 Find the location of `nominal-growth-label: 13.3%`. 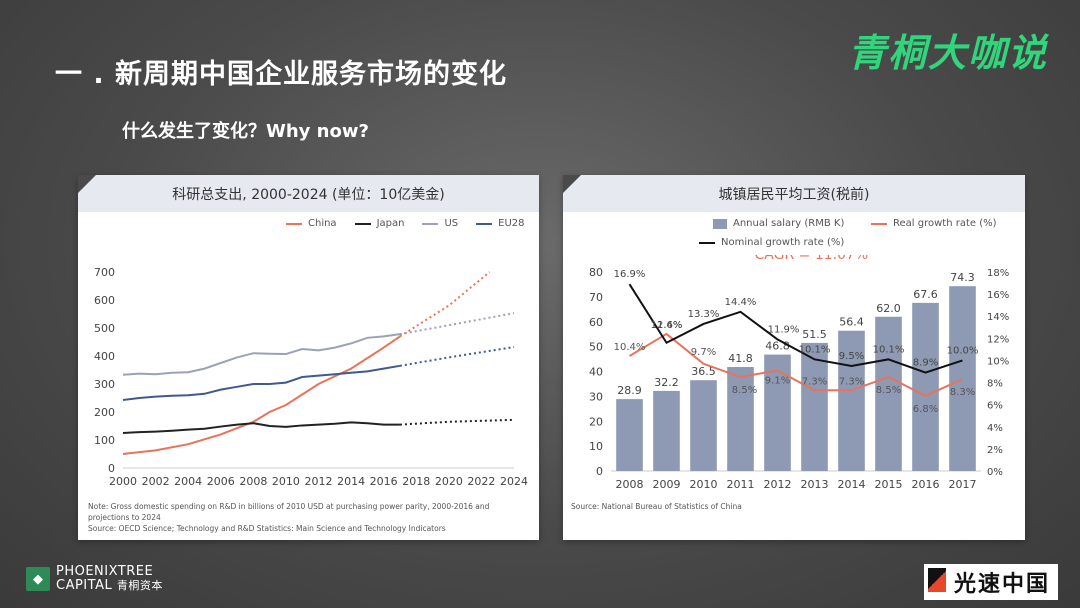

nominal-growth-label: 13.3% is located at coordinates (704, 314).